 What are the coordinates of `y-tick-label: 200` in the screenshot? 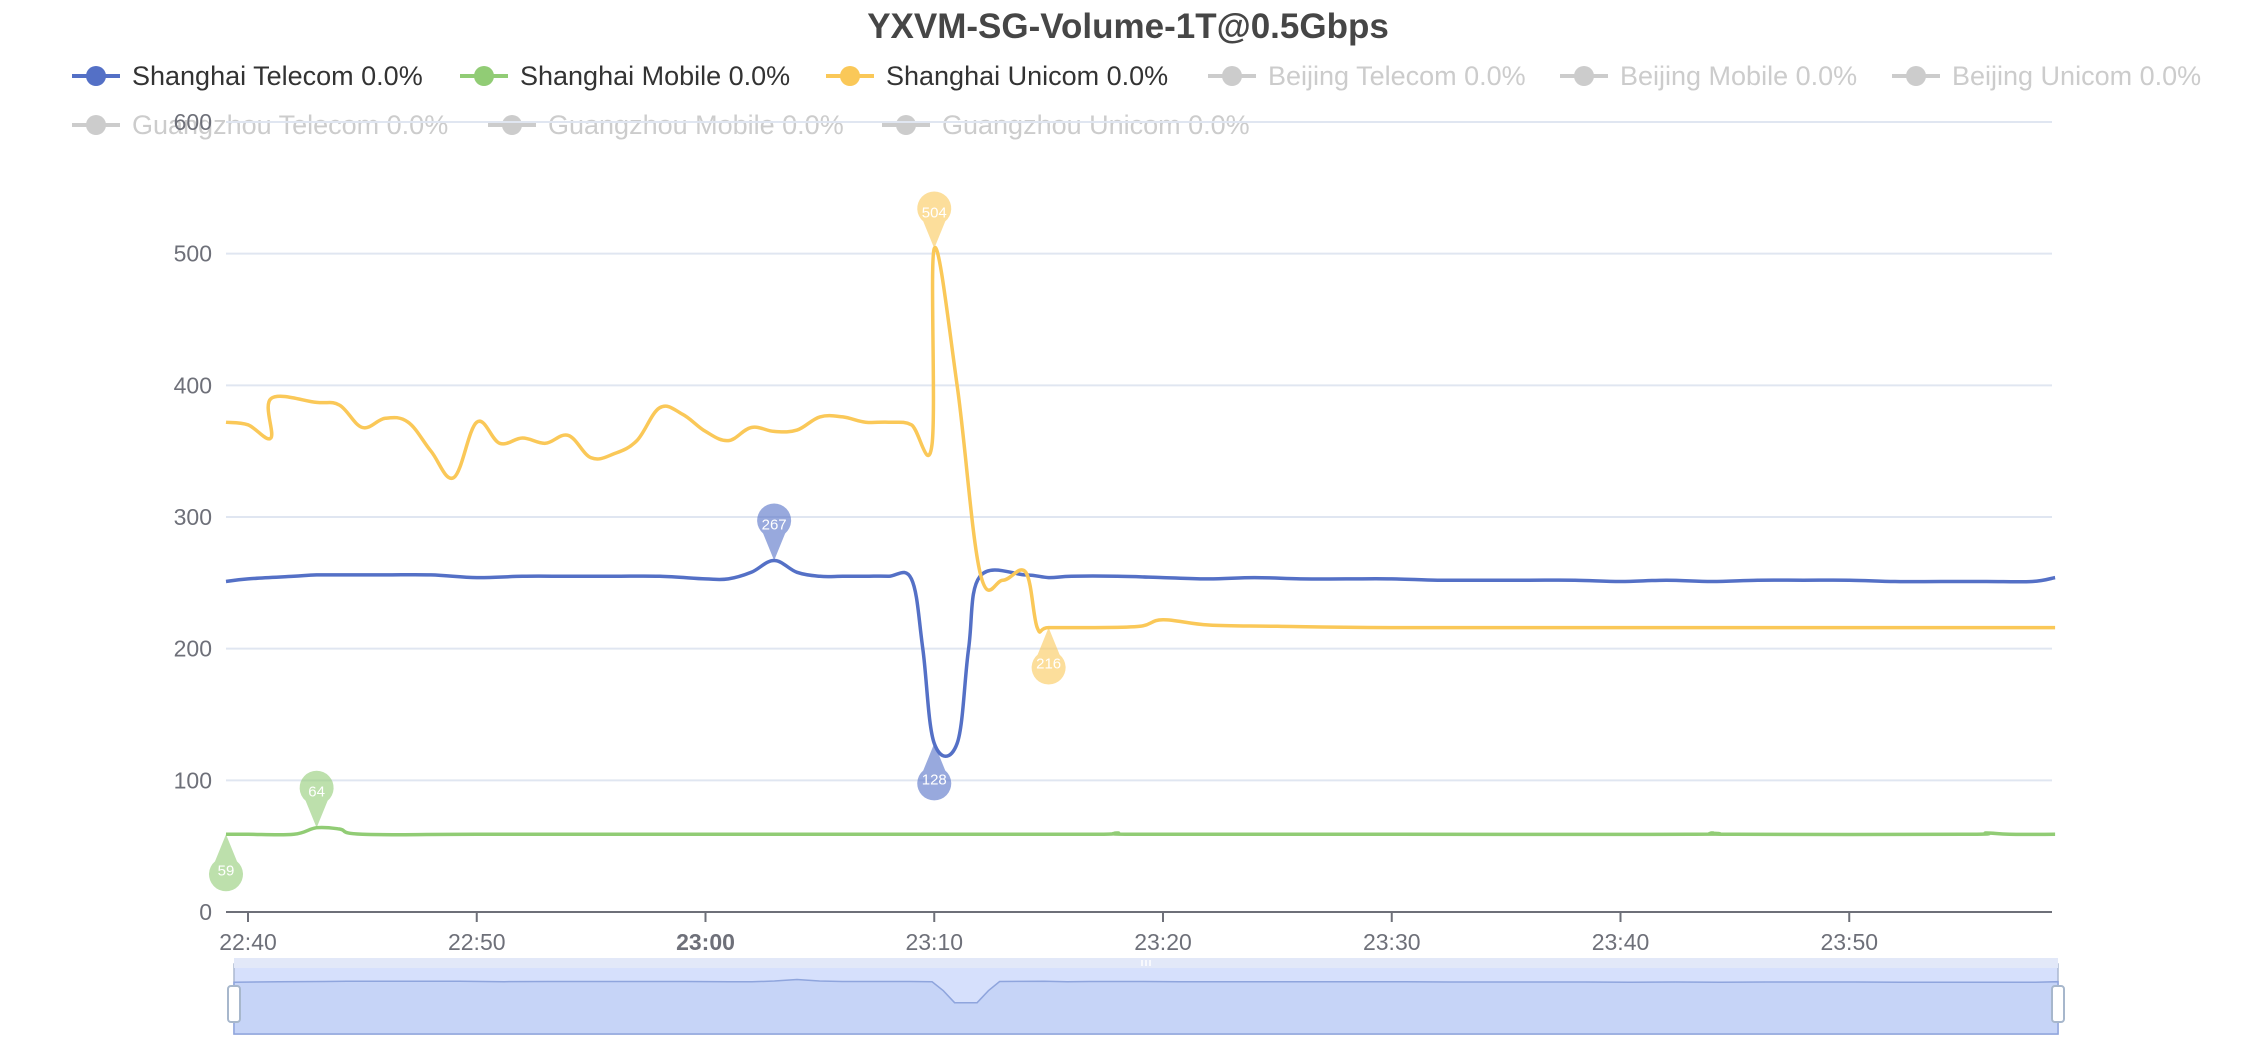 It's located at (193, 649).